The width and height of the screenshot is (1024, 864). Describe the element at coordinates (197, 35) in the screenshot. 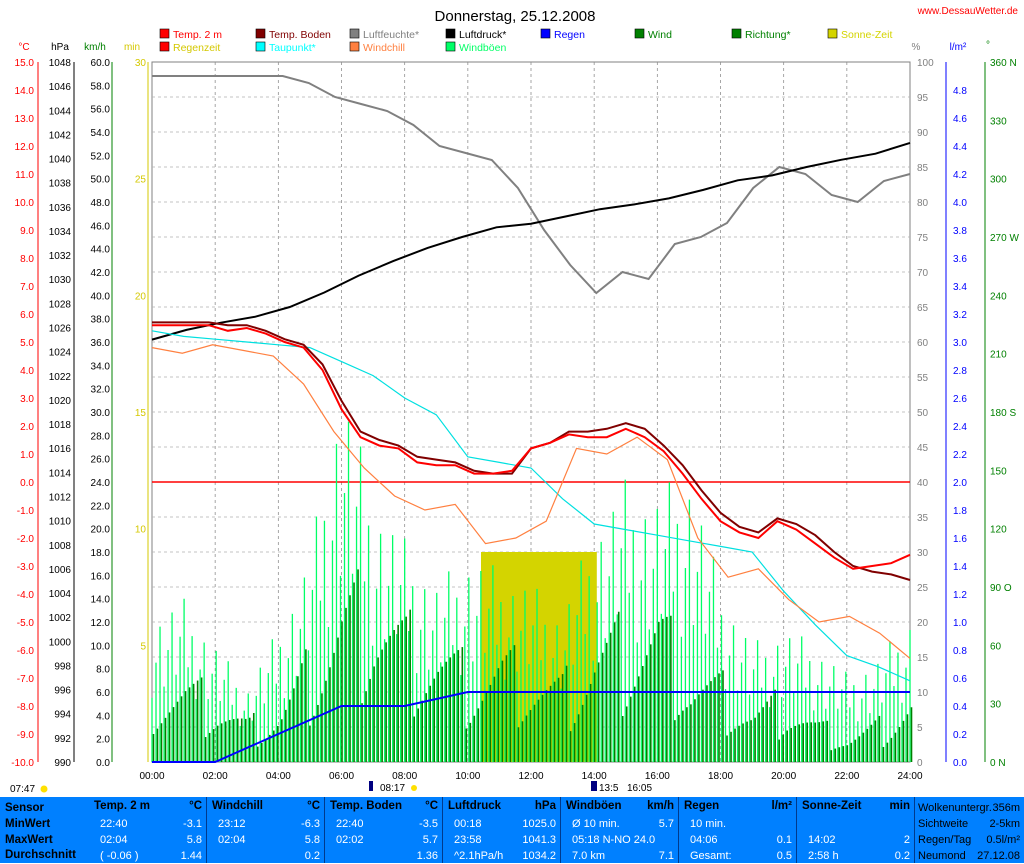

I see `legend-label: Temp. 2 m` at that location.